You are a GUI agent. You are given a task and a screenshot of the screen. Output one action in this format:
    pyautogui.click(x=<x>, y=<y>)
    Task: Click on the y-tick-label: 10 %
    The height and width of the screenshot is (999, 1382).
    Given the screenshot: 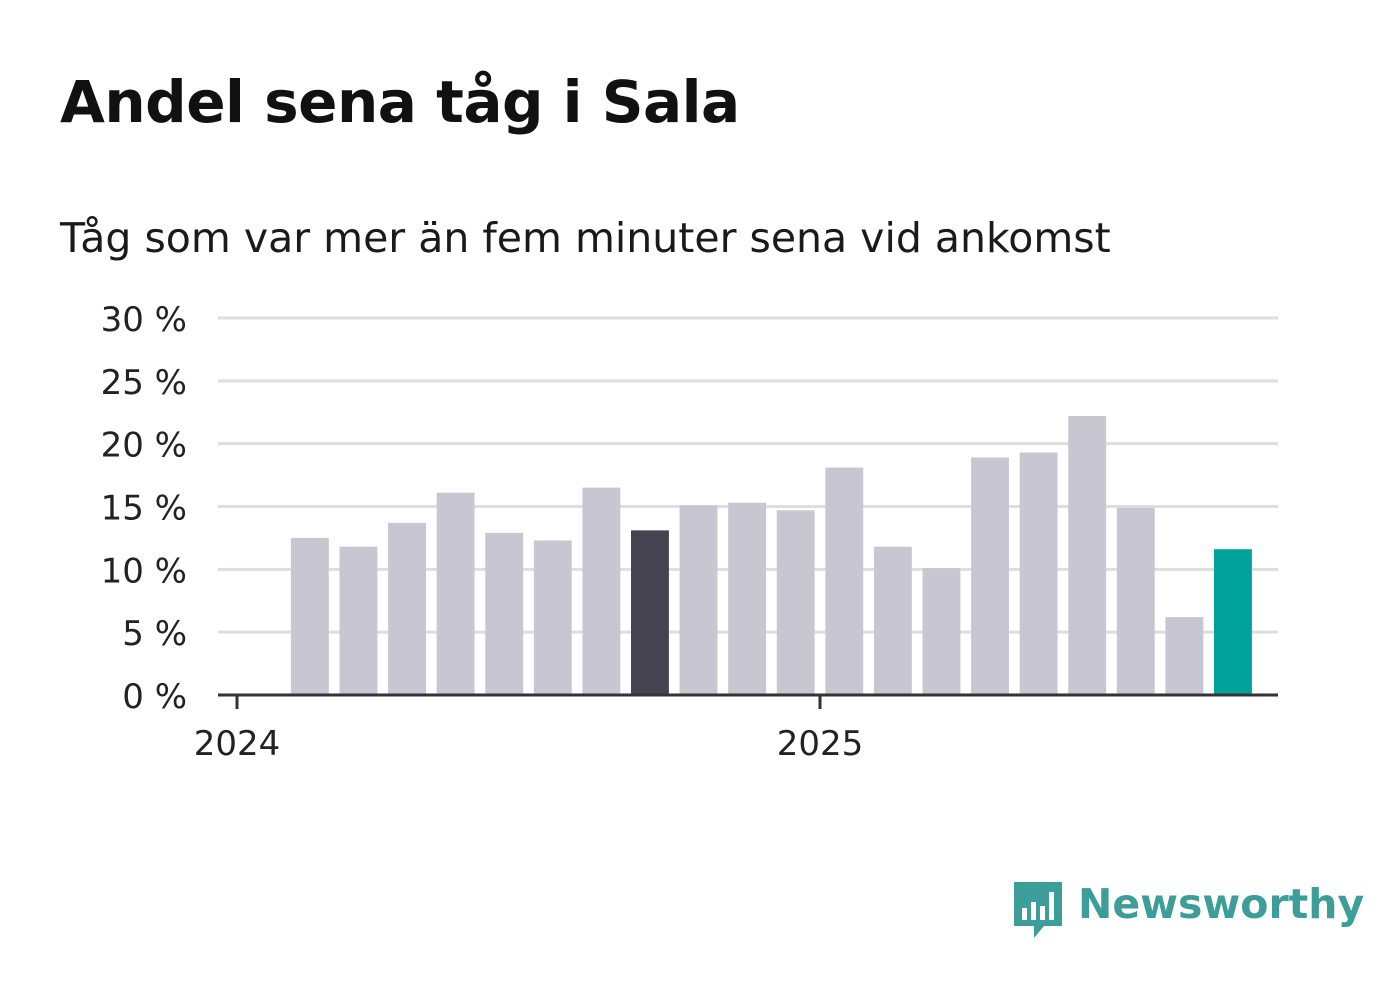 What is the action you would take?
    pyautogui.click(x=144, y=571)
    